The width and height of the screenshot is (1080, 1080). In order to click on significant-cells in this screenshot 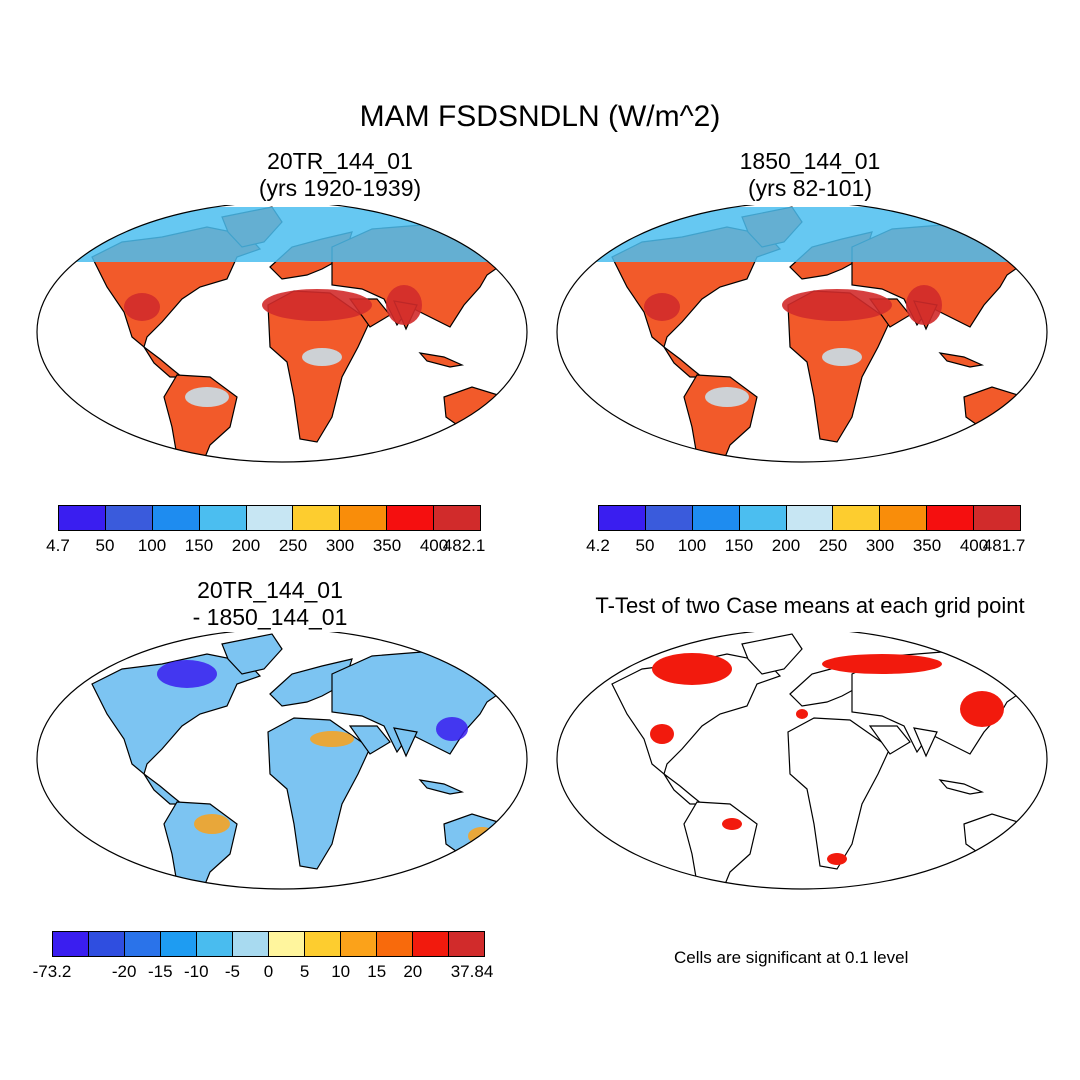, I will do `click(827, 759)`.